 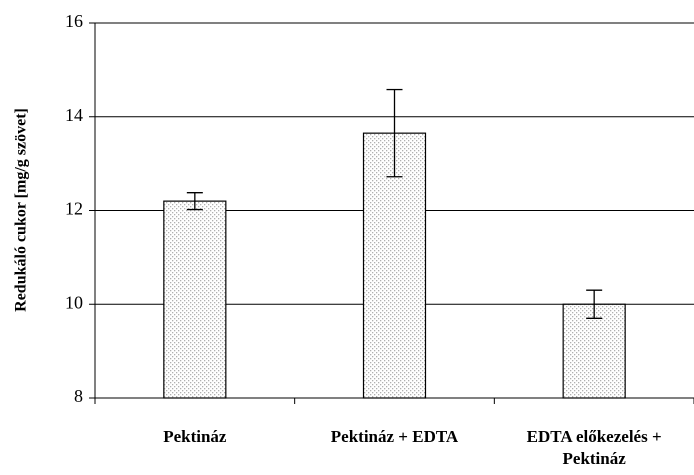 I want to click on y-tick-label: 10, so click(x=74, y=302).